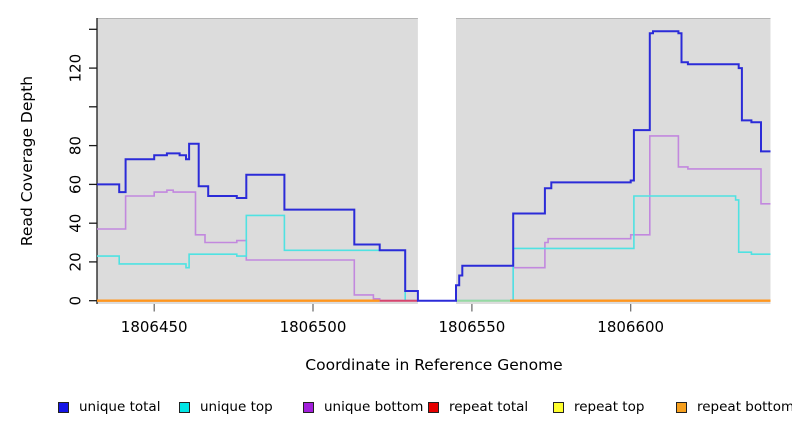 This screenshot has width=792, height=432. I want to click on legend-label: repeat top, so click(609, 407).